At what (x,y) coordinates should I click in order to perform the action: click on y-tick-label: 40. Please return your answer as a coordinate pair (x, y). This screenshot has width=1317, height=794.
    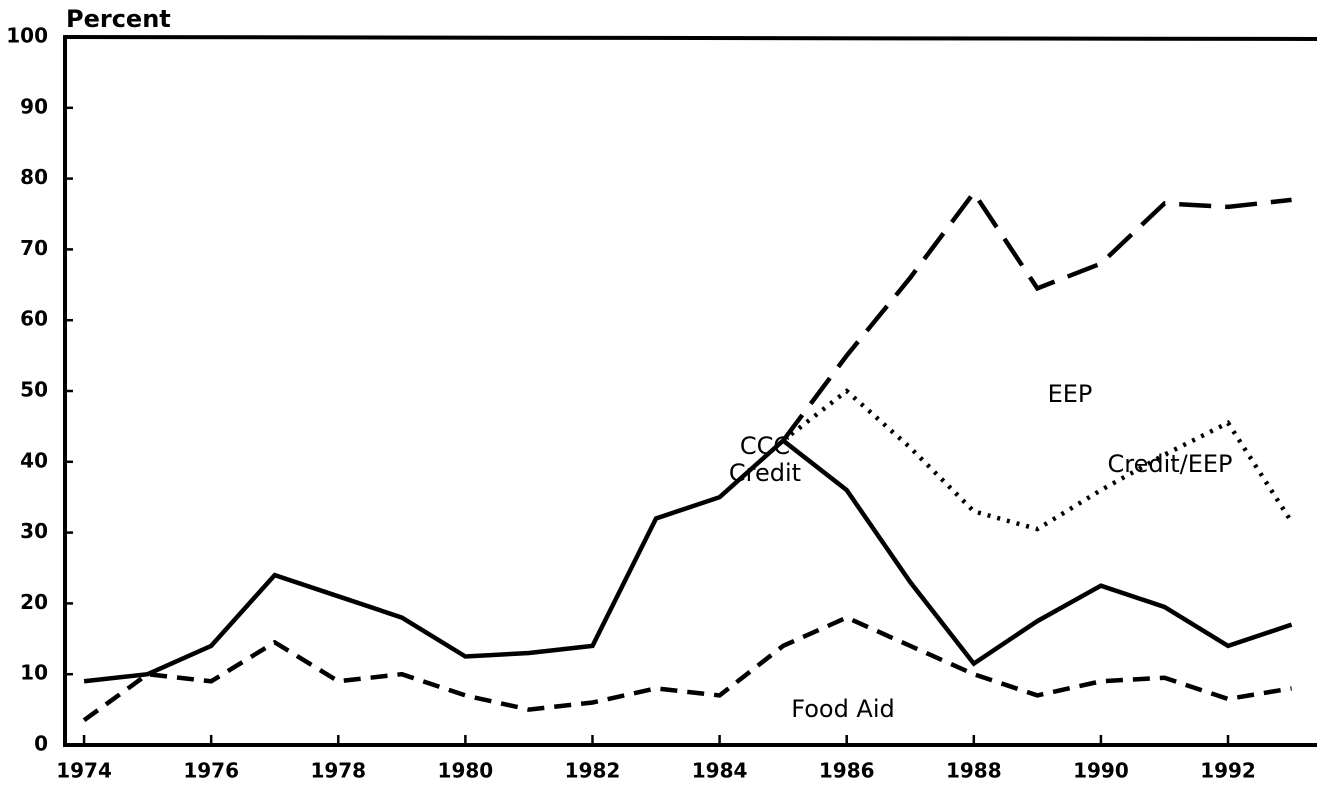
    Looking at the image, I should click on (34, 460).